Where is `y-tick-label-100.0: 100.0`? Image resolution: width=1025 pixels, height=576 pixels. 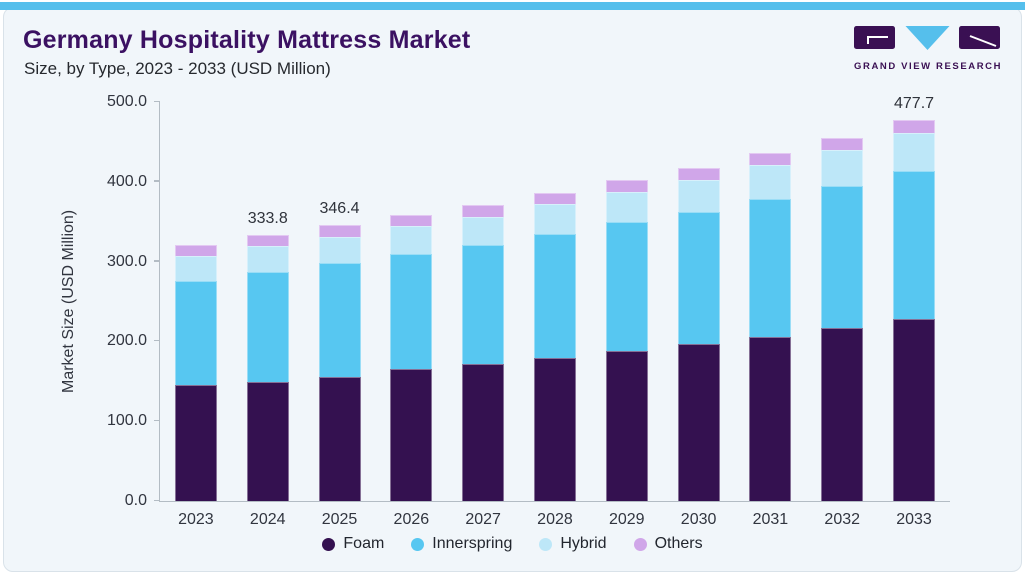
y-tick-label-100.0: 100.0 is located at coordinates (126, 421).